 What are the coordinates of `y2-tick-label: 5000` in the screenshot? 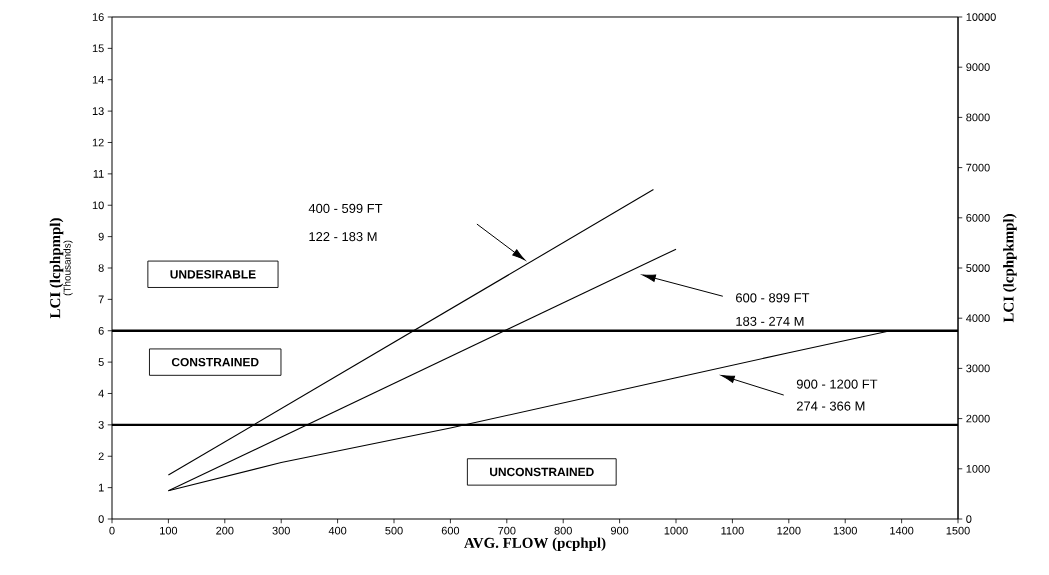 It's located at (978, 268).